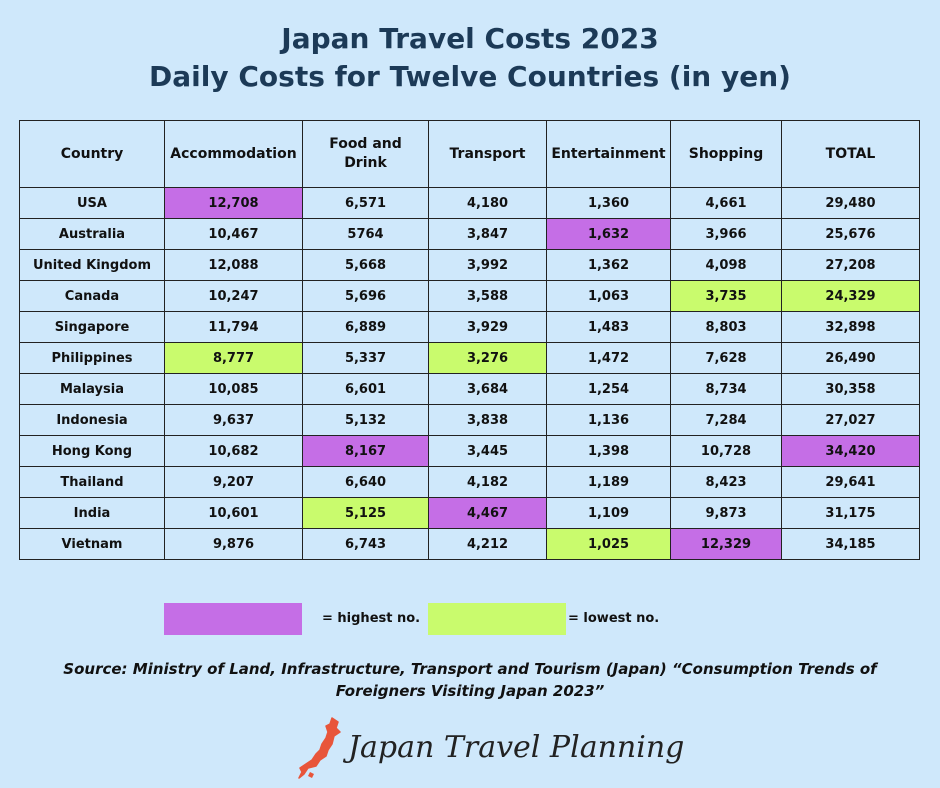 This screenshot has width=940, height=788. I want to click on value-cell: 3,966, so click(726, 234).